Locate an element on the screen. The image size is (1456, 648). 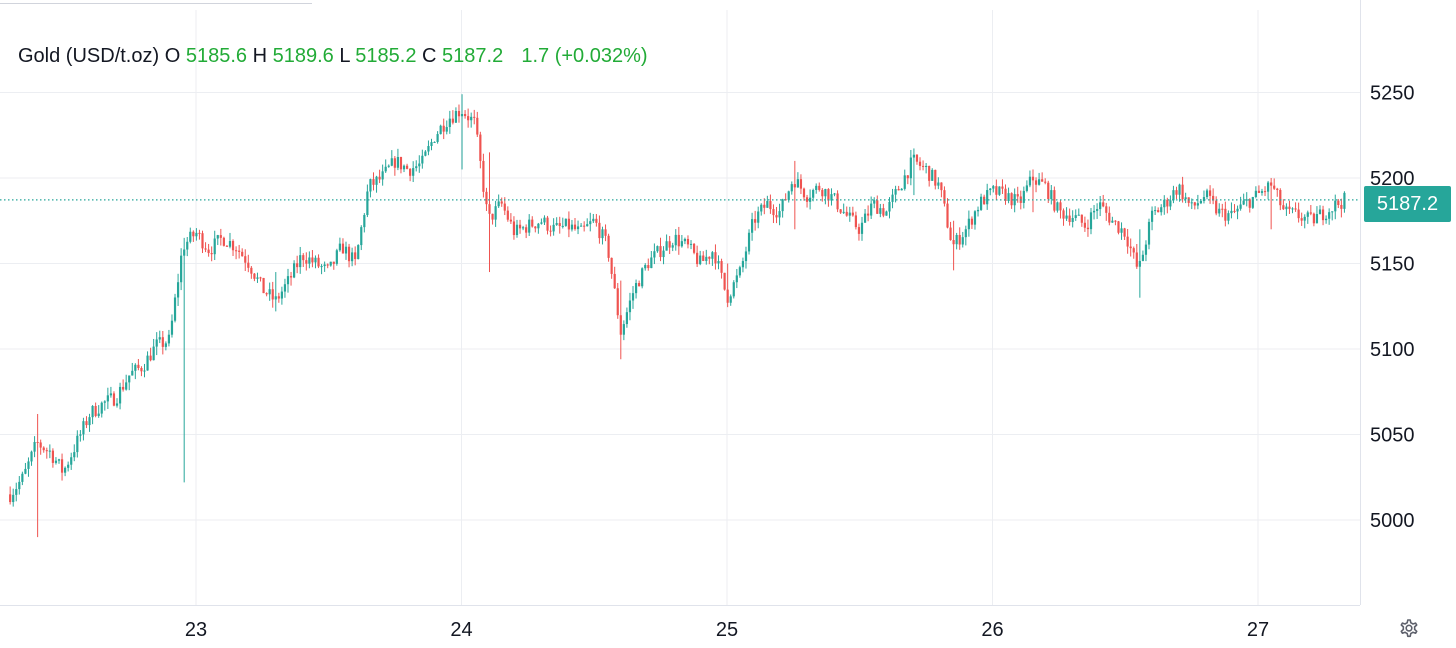
legend-low-value: 5185.2 is located at coordinates (386, 56).